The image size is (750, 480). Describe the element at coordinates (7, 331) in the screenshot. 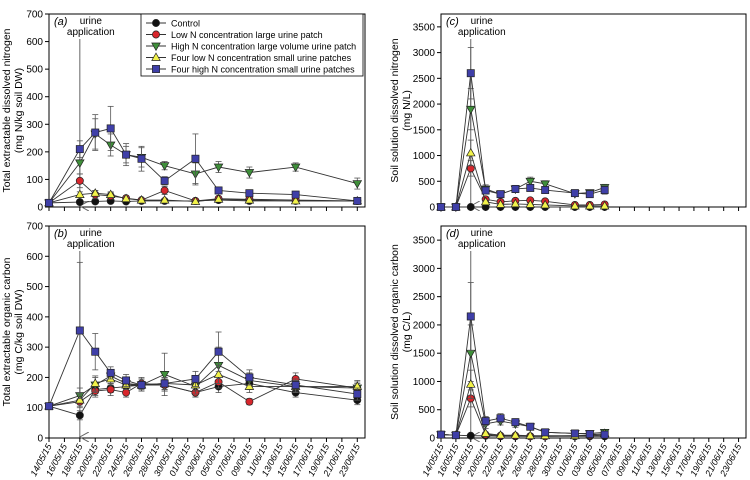

I see `y-axis-label-line: Total extractable organic carbon` at that location.